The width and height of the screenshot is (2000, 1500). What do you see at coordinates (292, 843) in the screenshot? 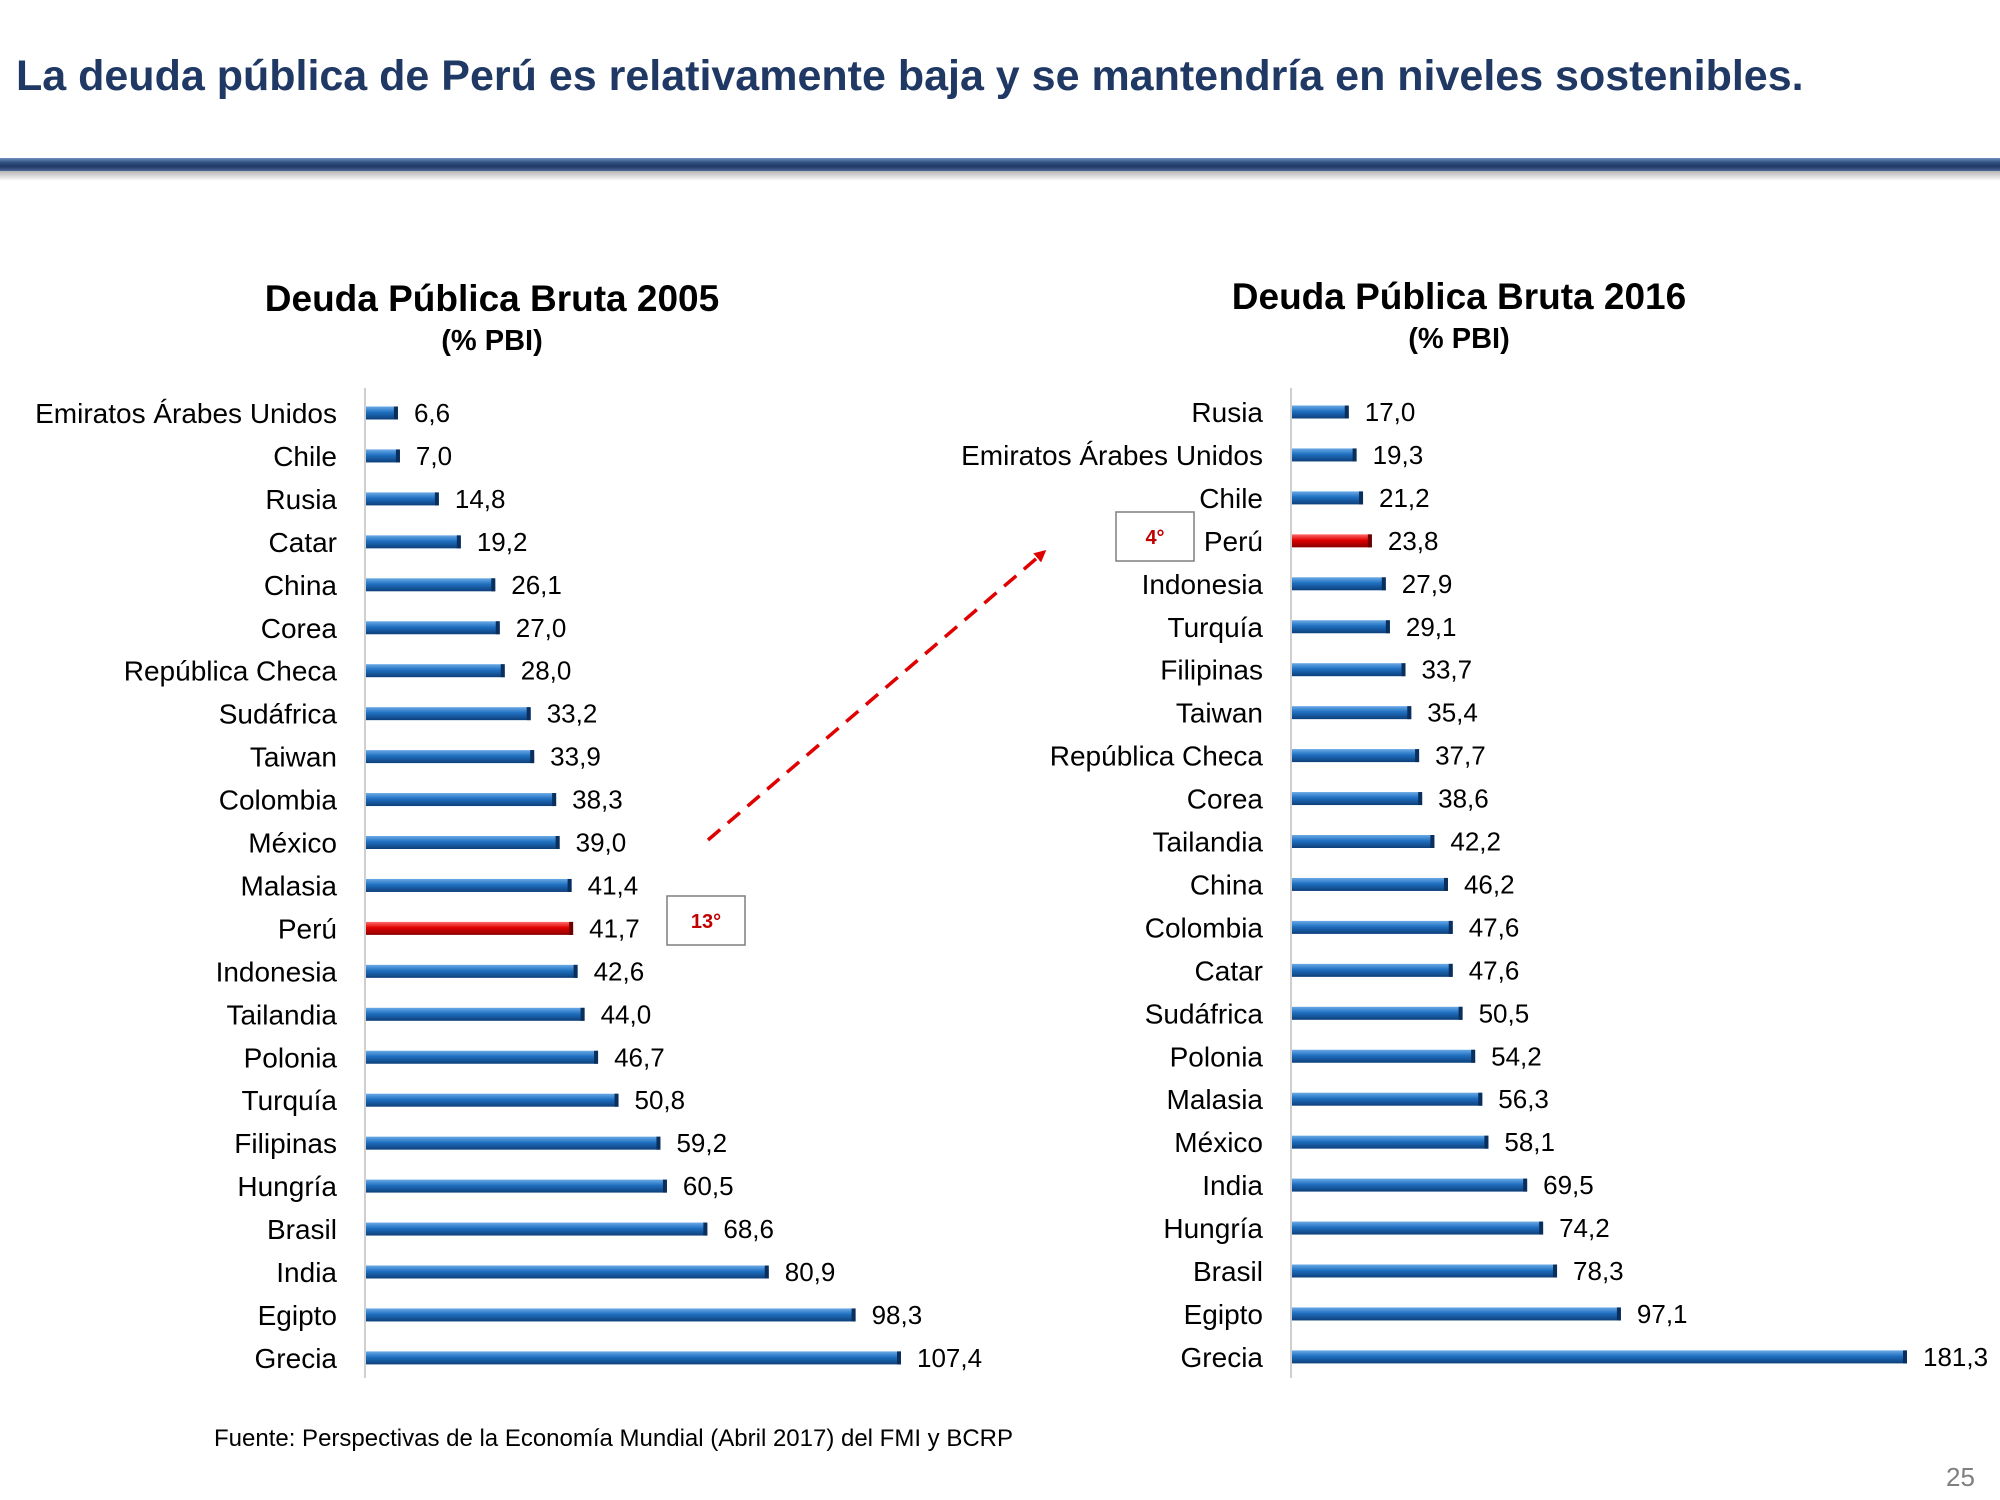
I see `chart-2005-category-label: México` at bounding box center [292, 843].